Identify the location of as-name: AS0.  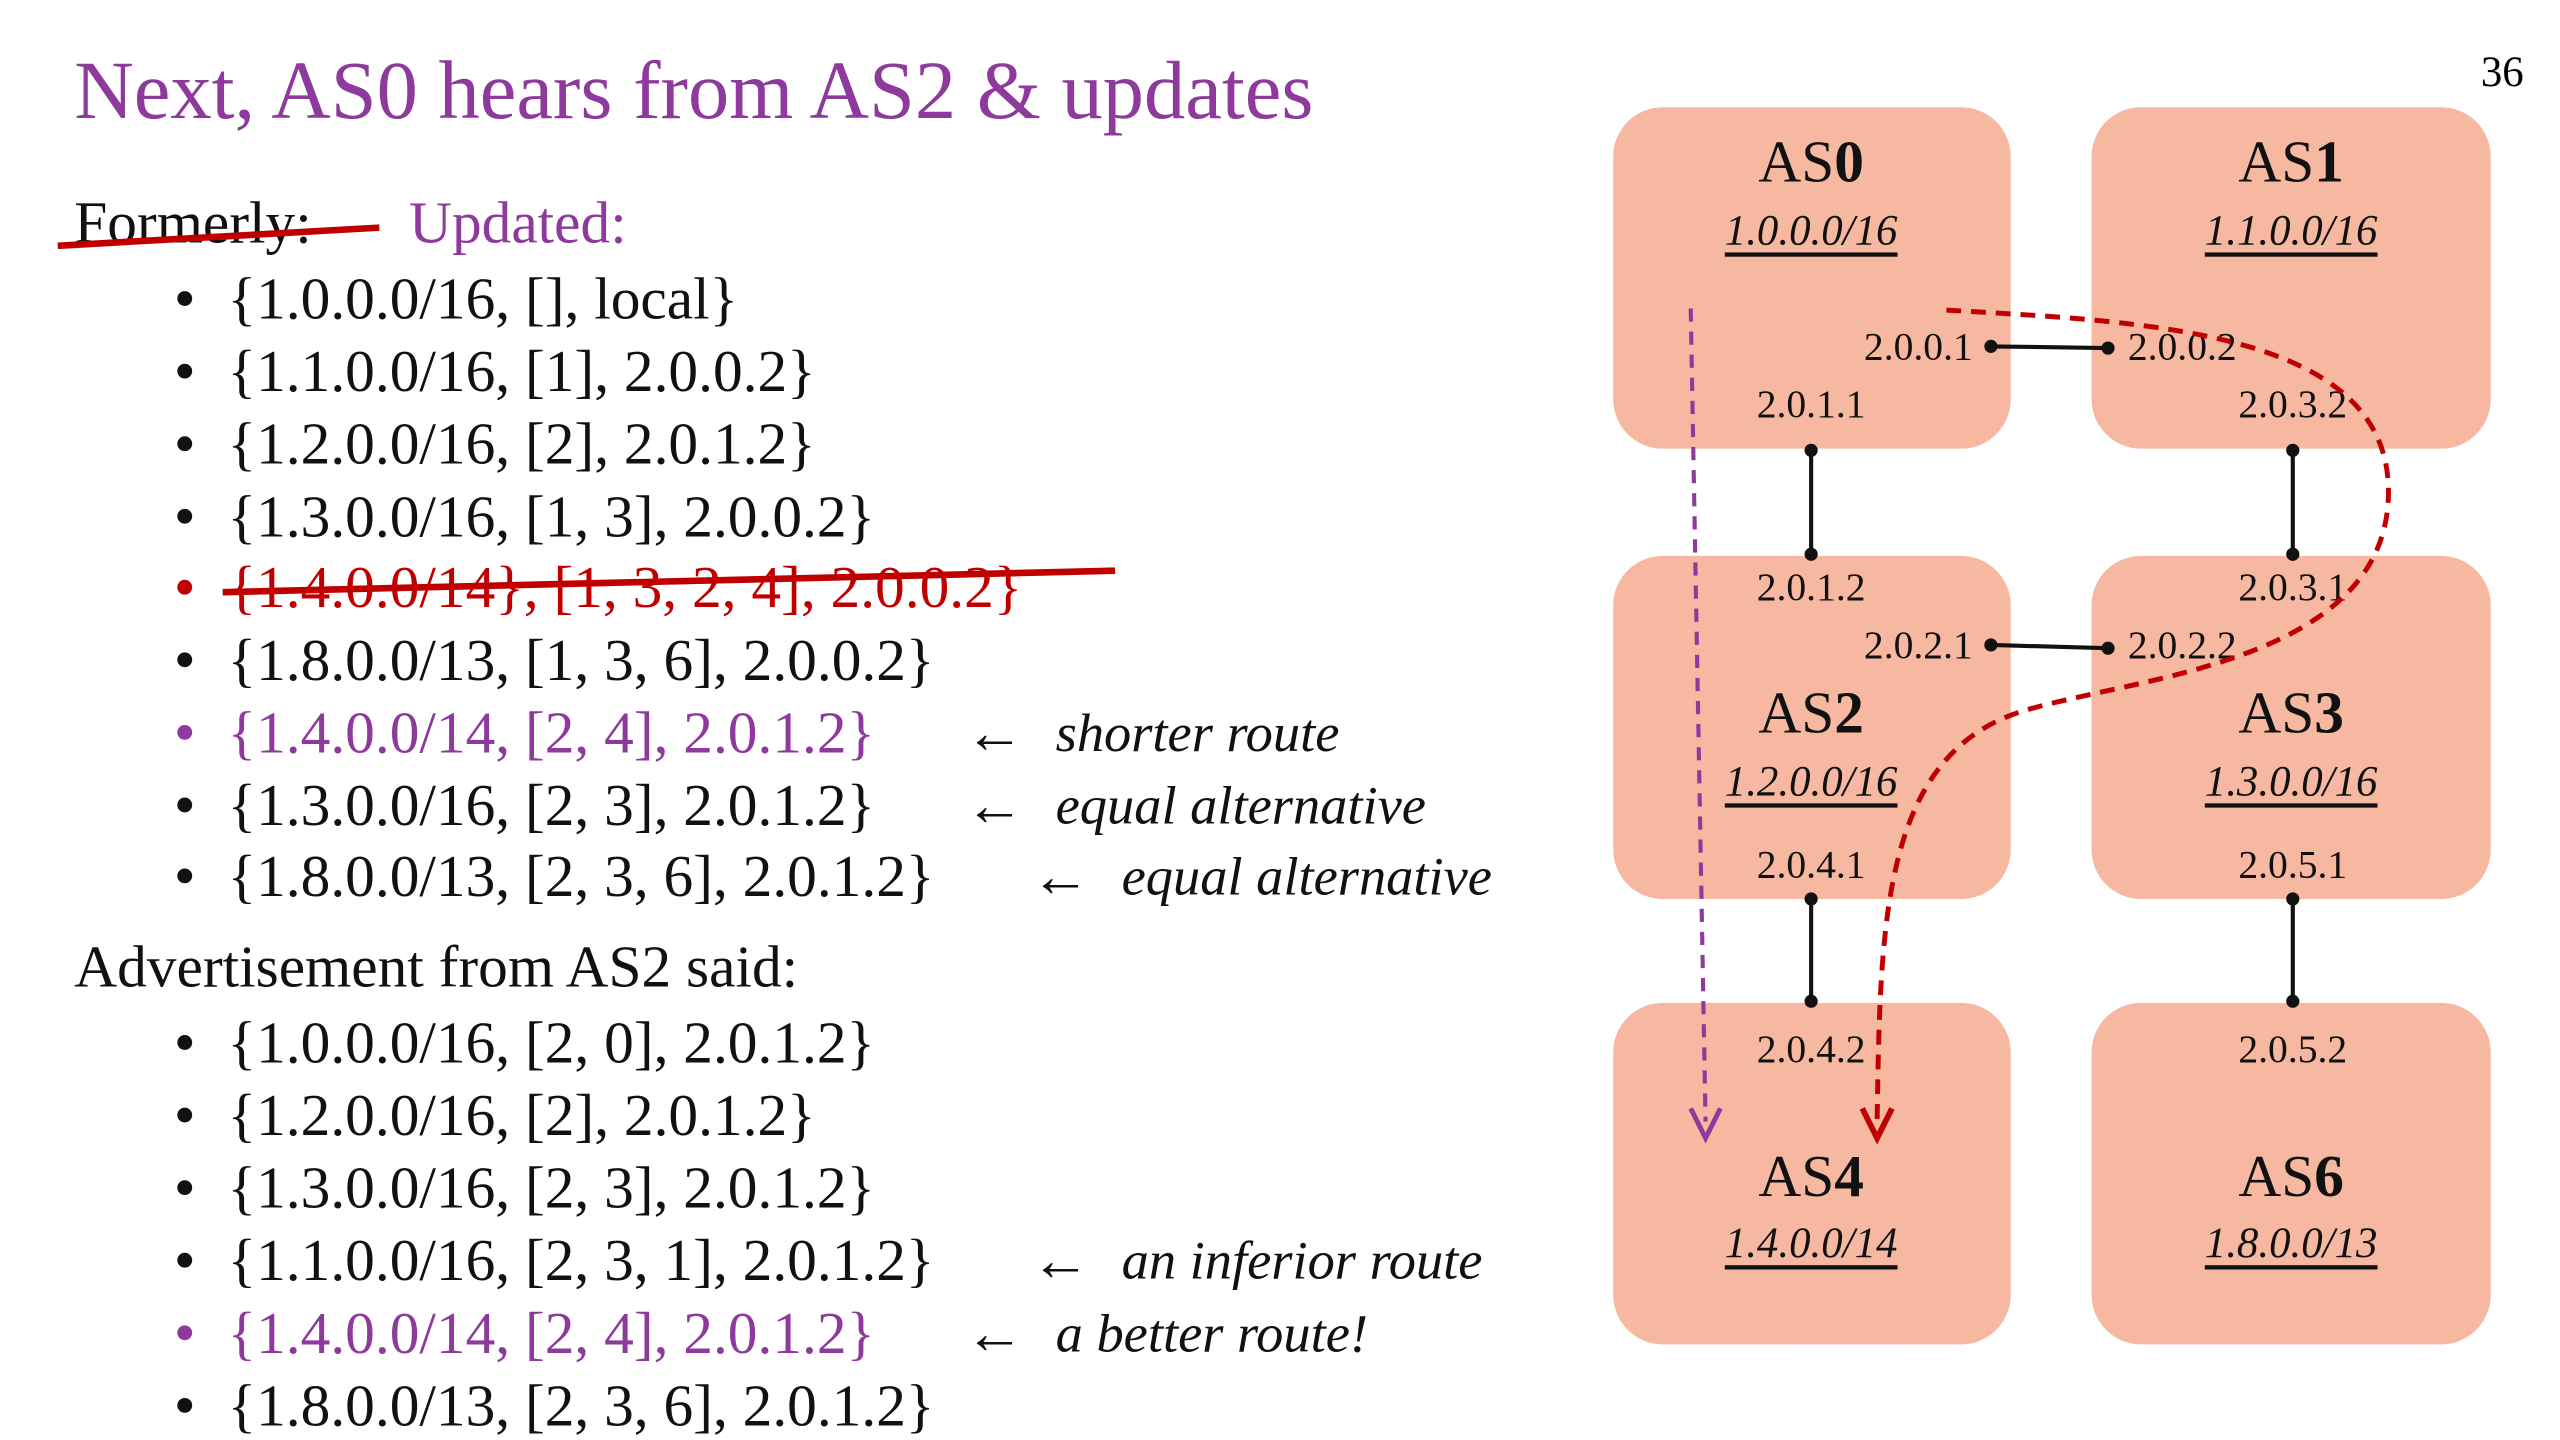
(1811, 162).